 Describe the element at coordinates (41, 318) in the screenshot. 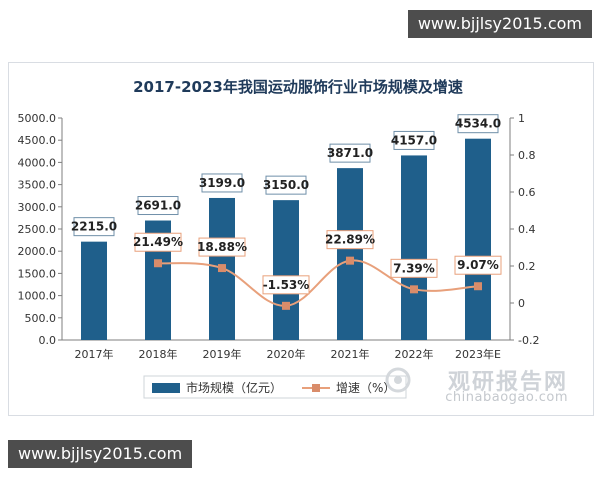

I see `y-left-tick-label: 500.0` at that location.